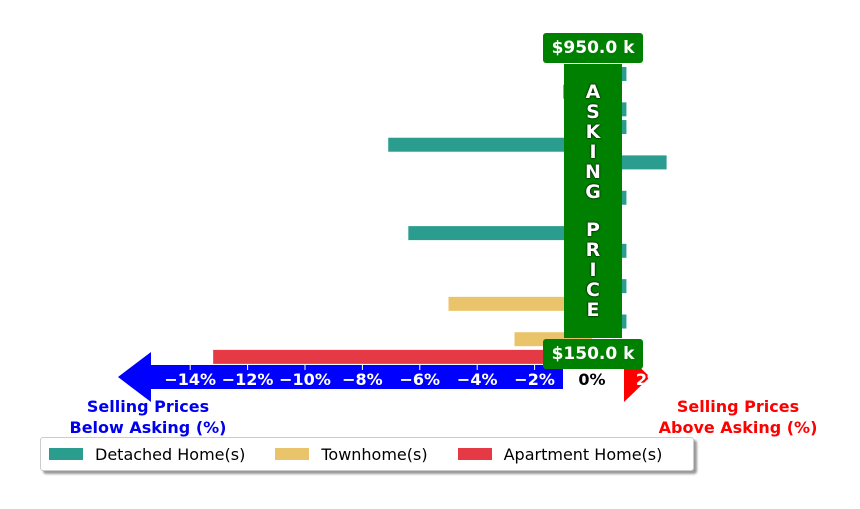 The width and height of the screenshot is (860, 509). Describe the element at coordinates (591, 379) in the screenshot. I see `x-tick-label: 0%` at that location.